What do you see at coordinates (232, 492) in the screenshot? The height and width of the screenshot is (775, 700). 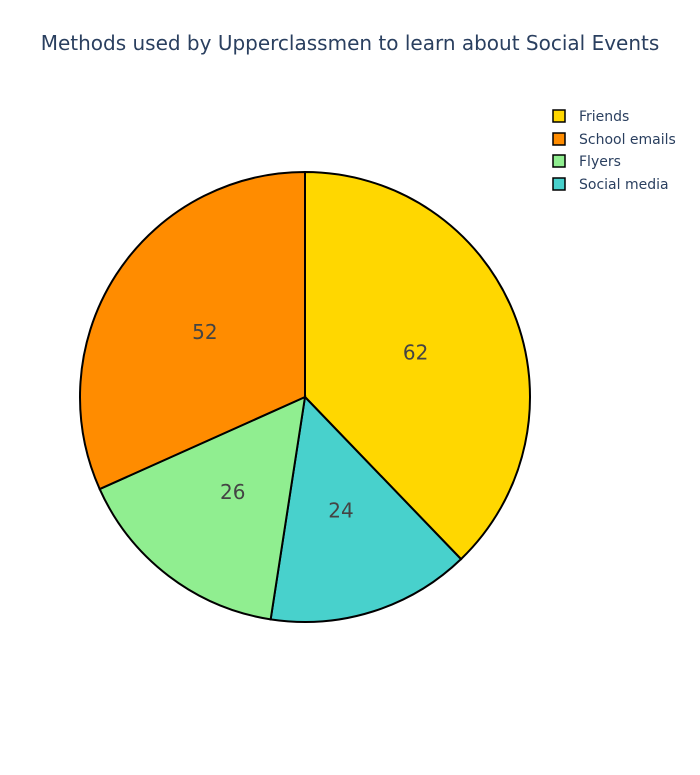 I see `slice-label-flyers: 26` at bounding box center [232, 492].